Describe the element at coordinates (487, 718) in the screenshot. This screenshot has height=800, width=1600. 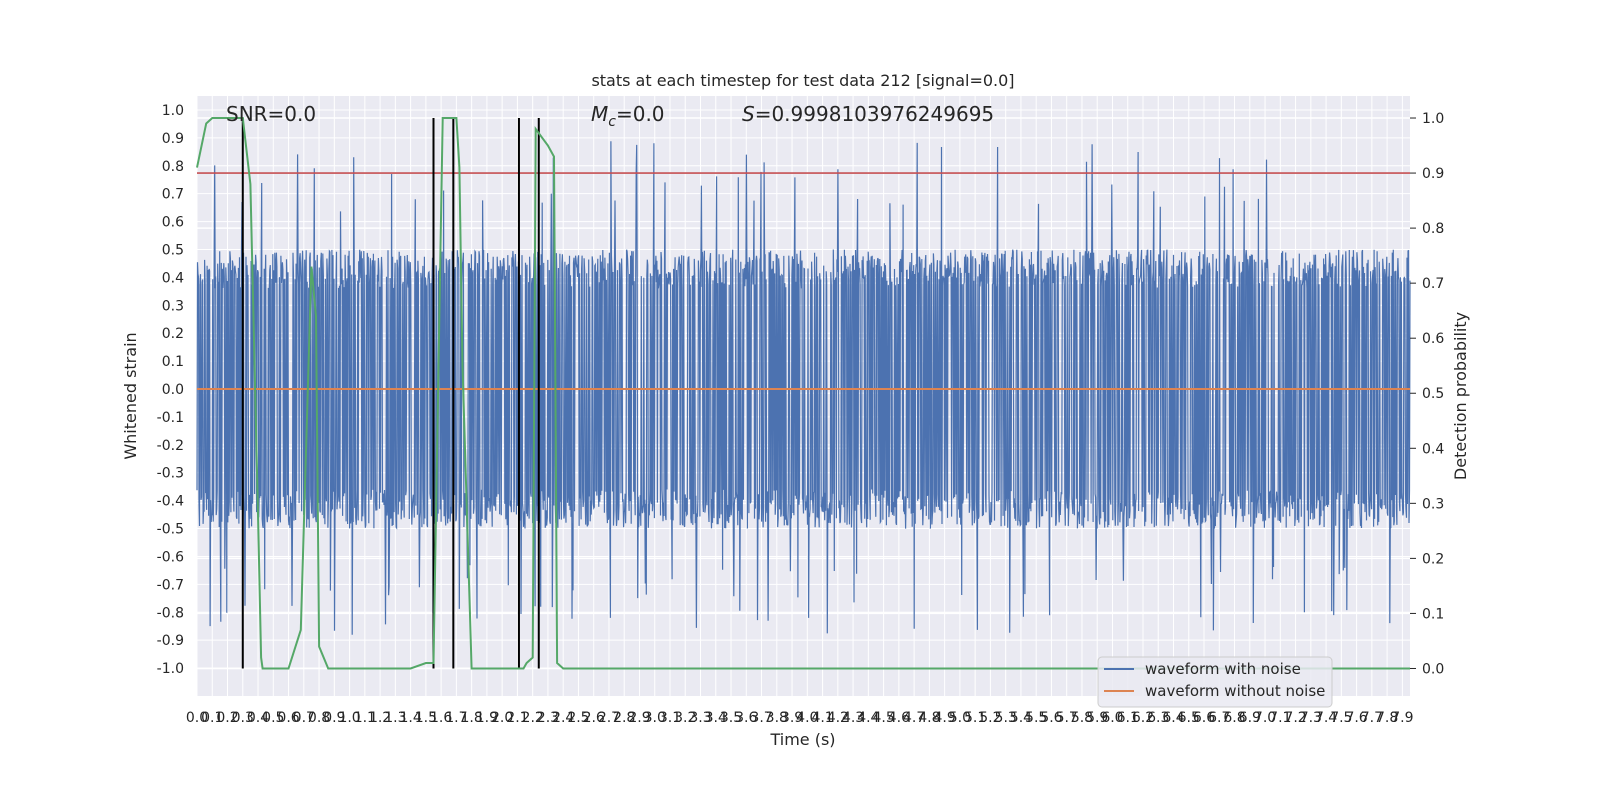
I see `x-tick-label: 1.9` at that location.